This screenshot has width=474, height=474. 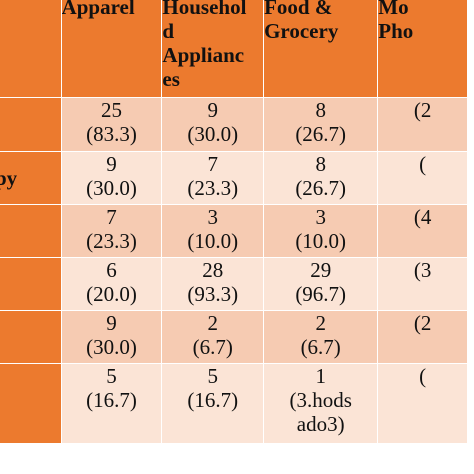 I want to click on cell-count: 25, so click(x=111, y=110).